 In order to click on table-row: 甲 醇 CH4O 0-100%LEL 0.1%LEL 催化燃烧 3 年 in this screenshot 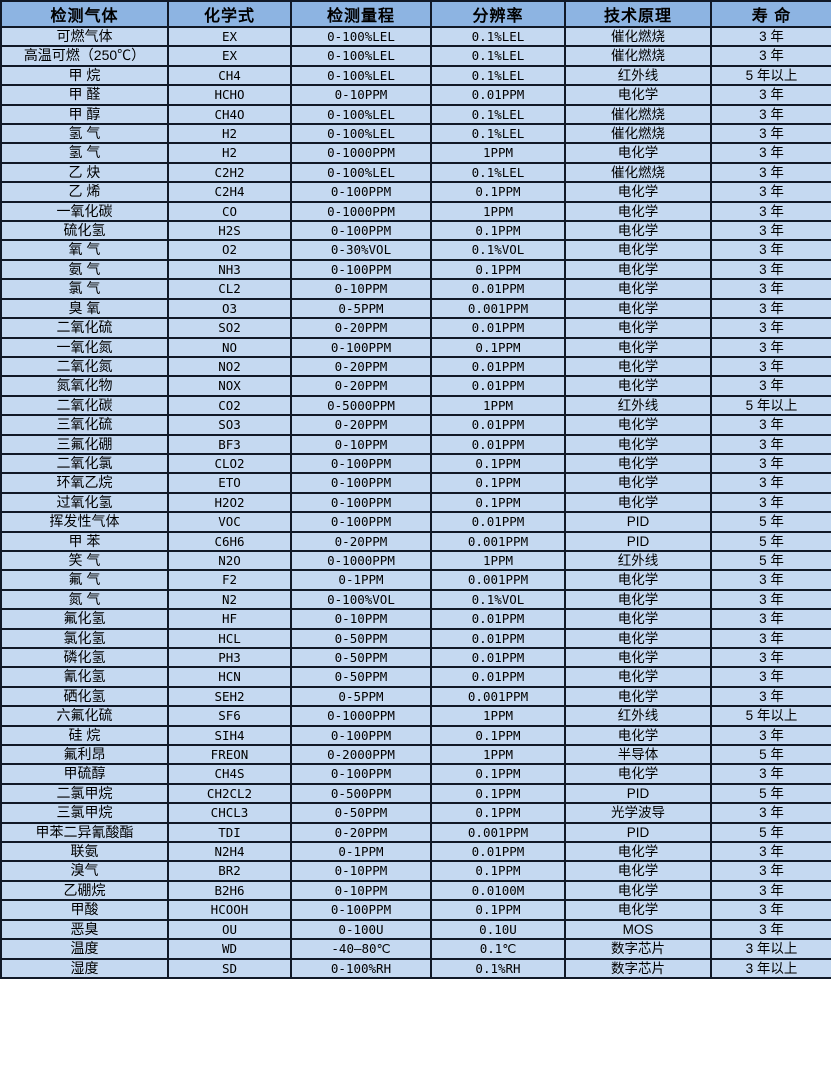, I will do `click(415, 114)`.